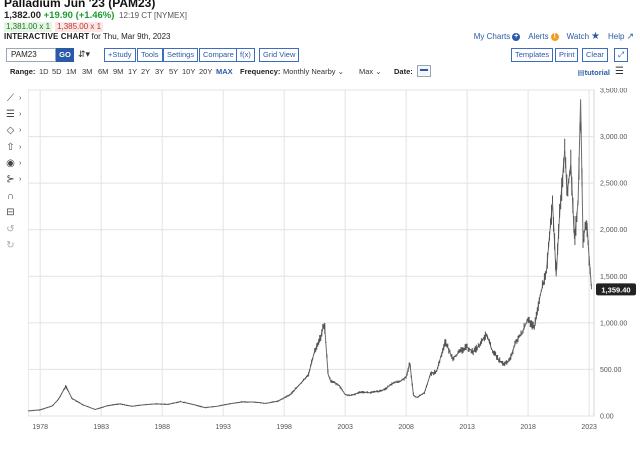 The image size is (640, 459). What do you see at coordinates (162, 427) in the screenshot?
I see `x-tick-label: 1988` at bounding box center [162, 427].